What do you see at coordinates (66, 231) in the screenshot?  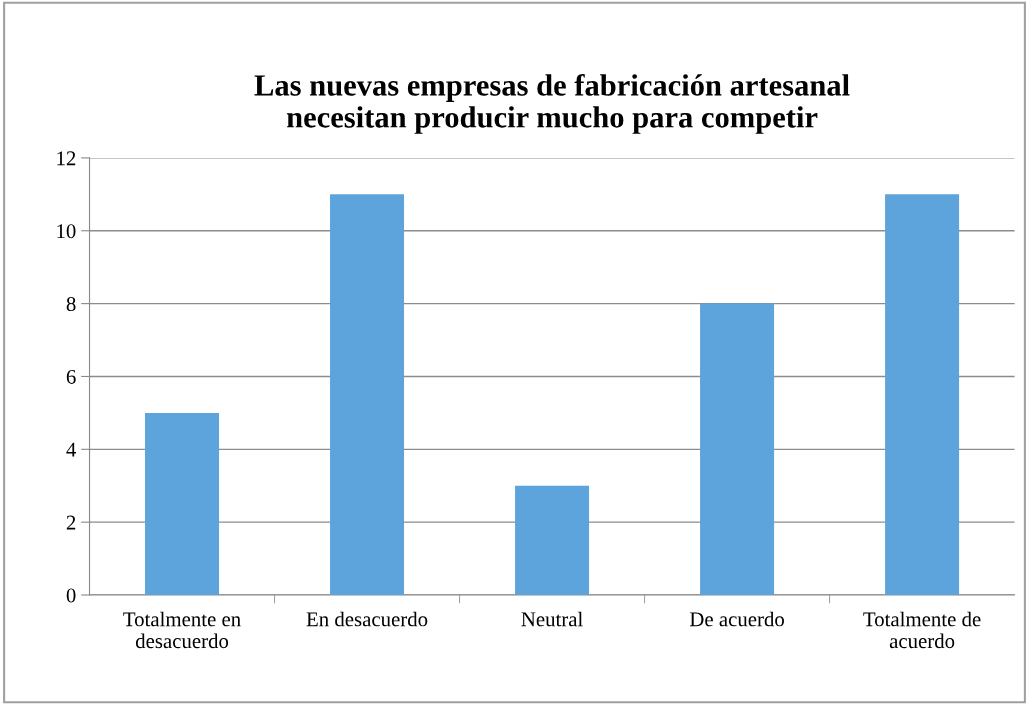 I see `y-tick-label: 10` at bounding box center [66, 231].